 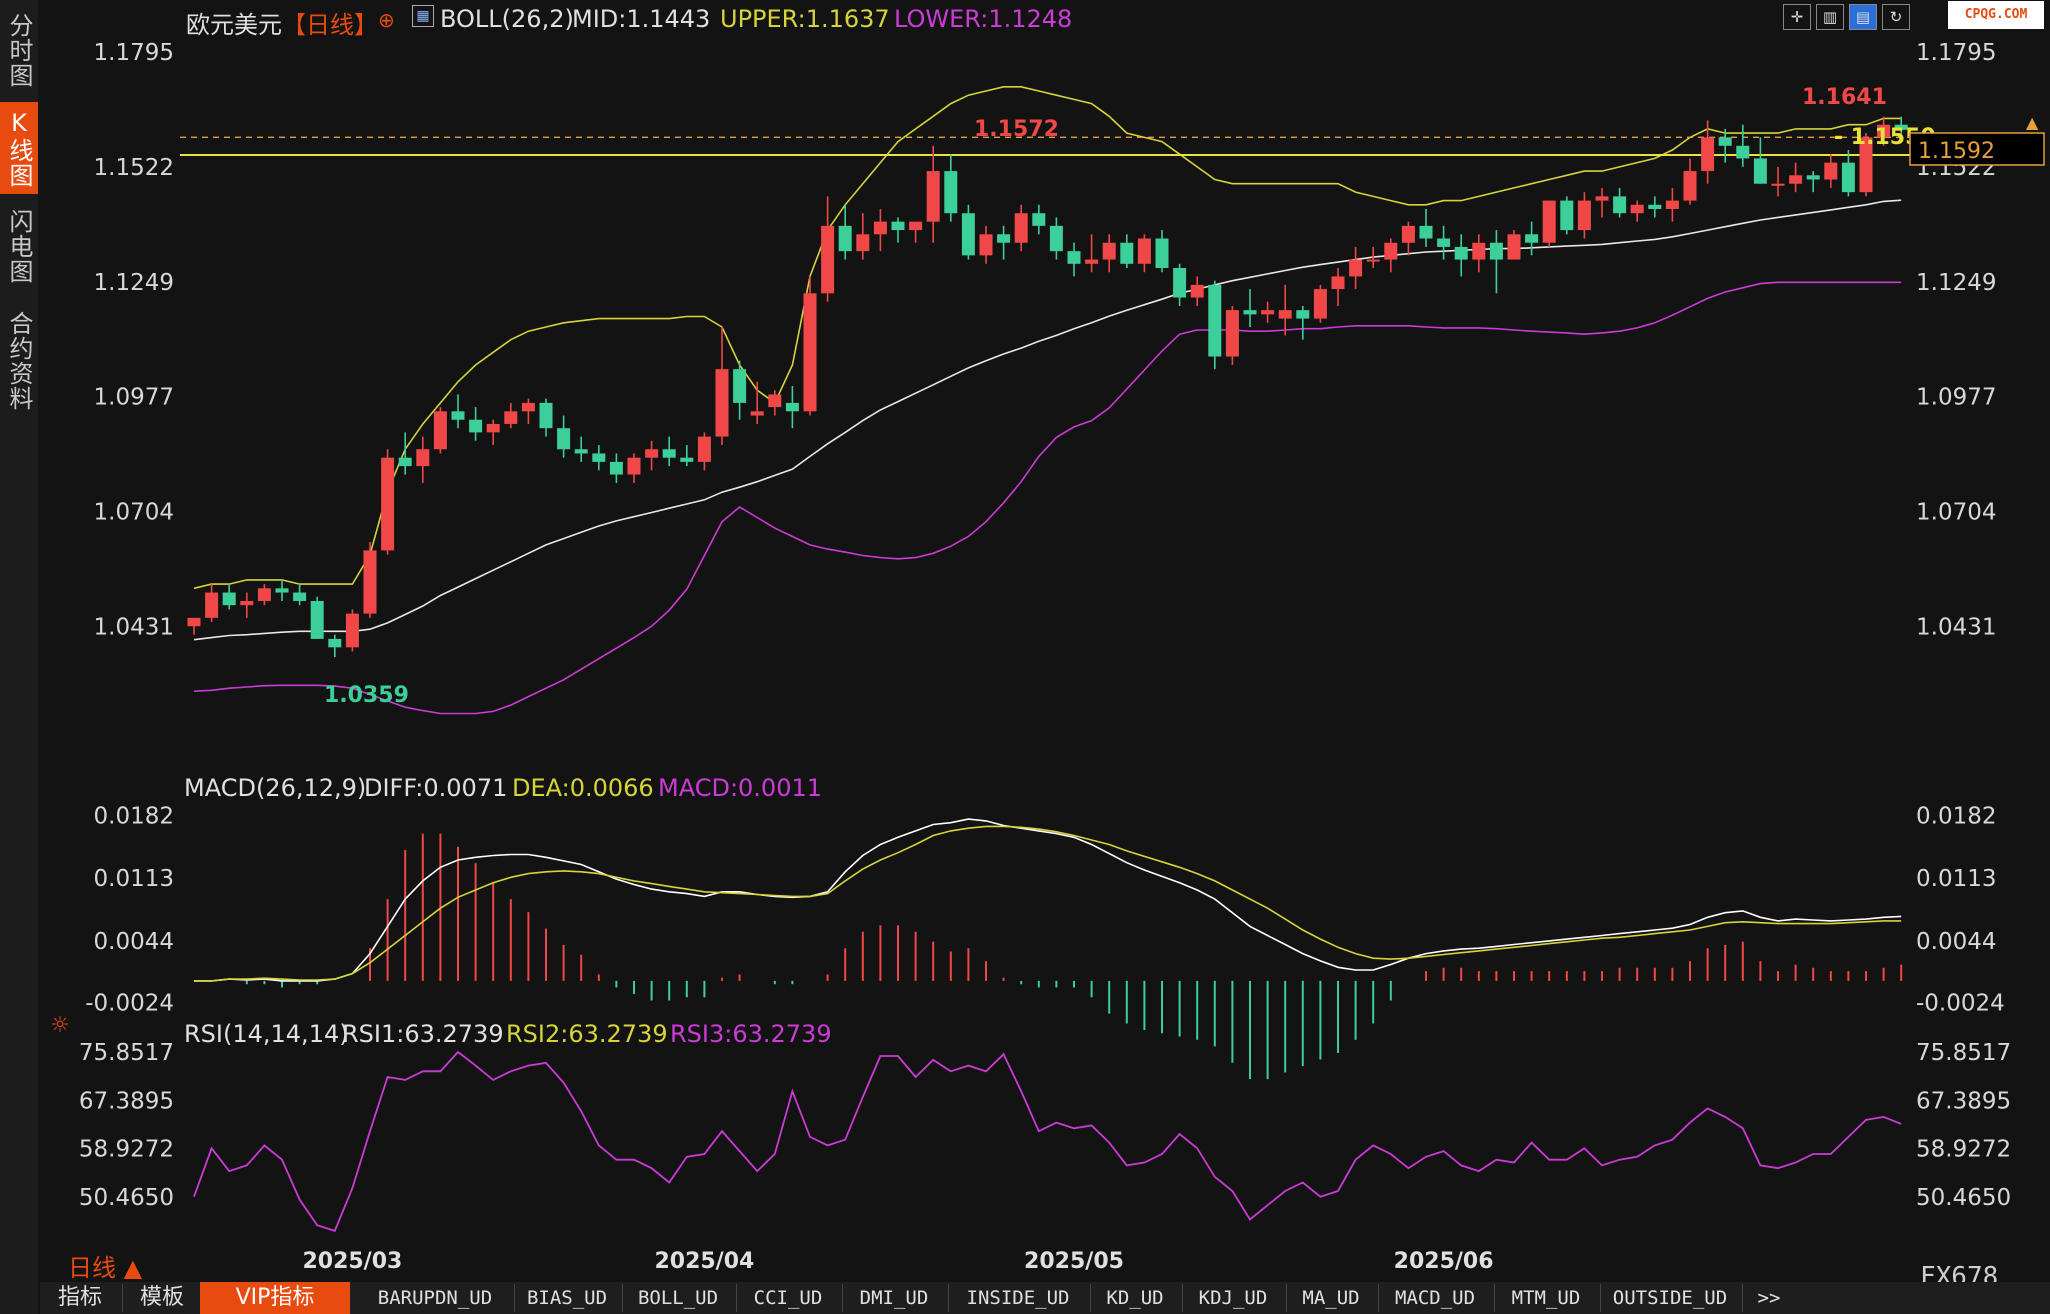 I want to click on boll-upper-value: UPPER:1.1637, so click(x=805, y=19).